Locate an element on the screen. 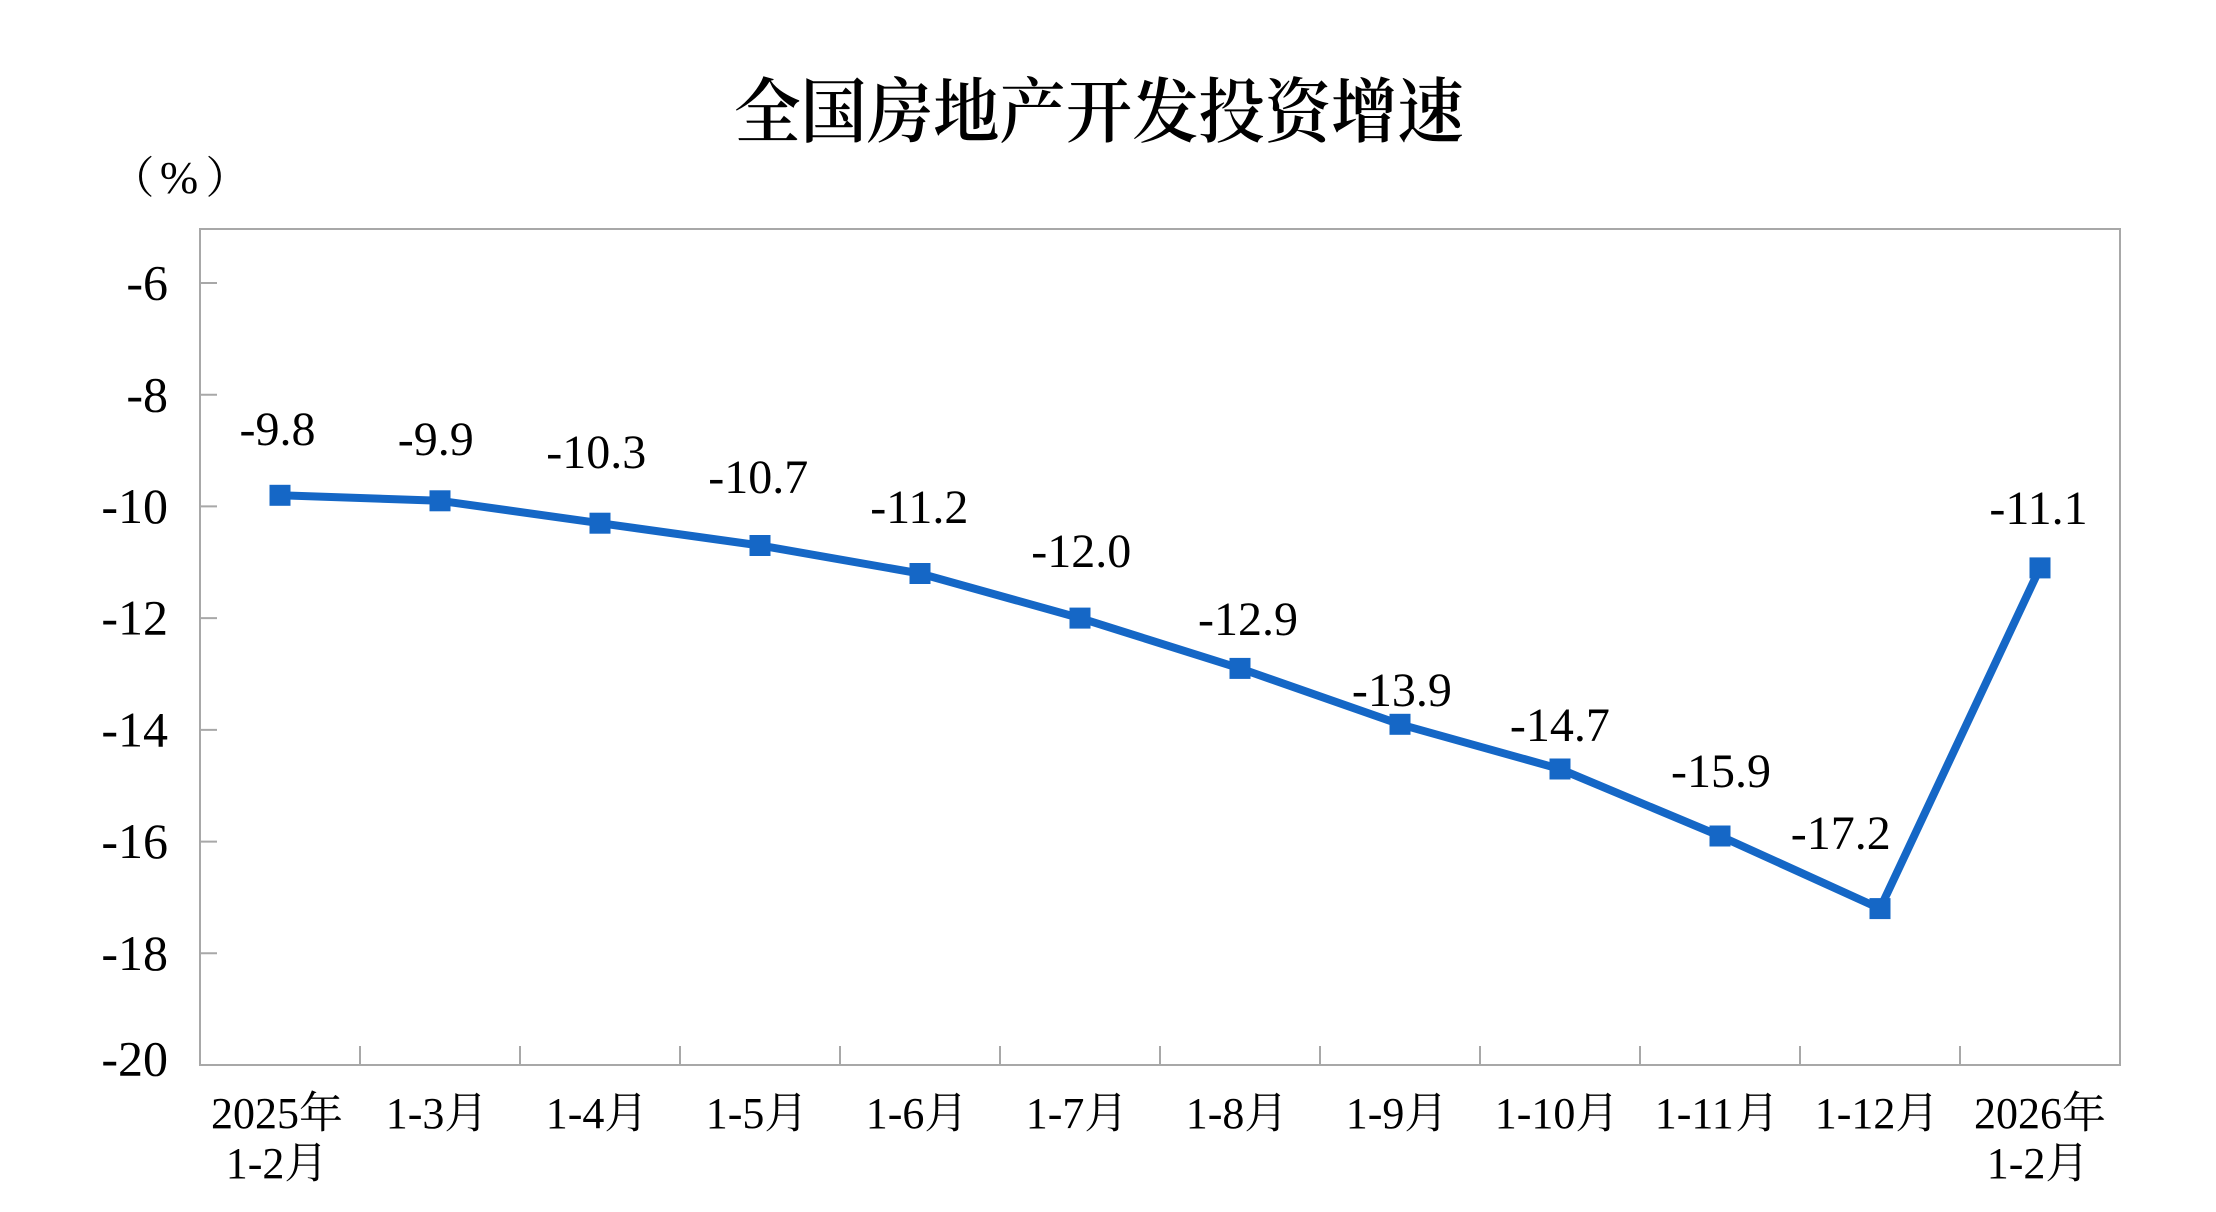  svg-text: 1-12 is located at coordinates (1855, 1113).